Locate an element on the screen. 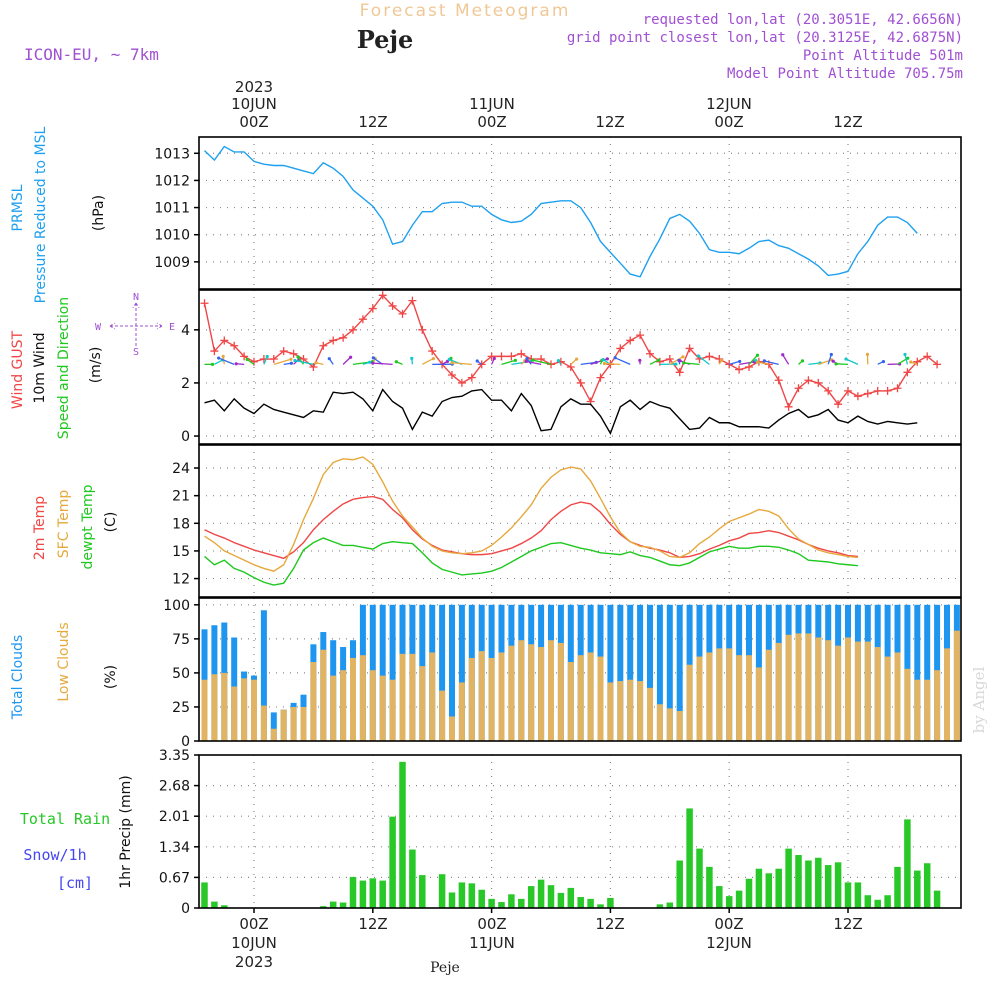 The height and width of the screenshot is (1000, 1000). series-line-sfc-temp is located at coordinates (531, 514).